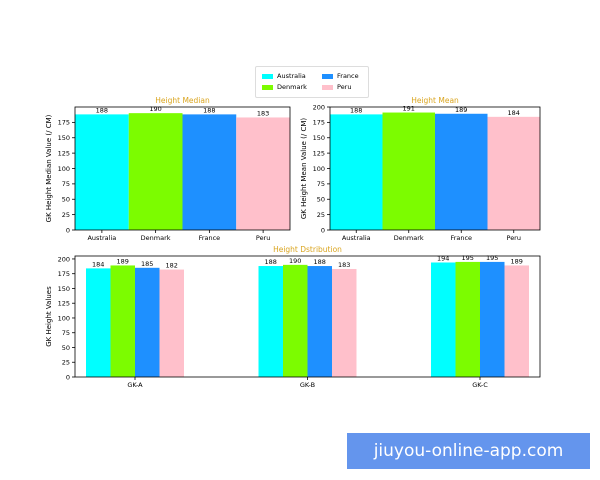  What do you see at coordinates (155, 171) in the screenshot?
I see `chart1-bar-denmark` at bounding box center [155, 171].